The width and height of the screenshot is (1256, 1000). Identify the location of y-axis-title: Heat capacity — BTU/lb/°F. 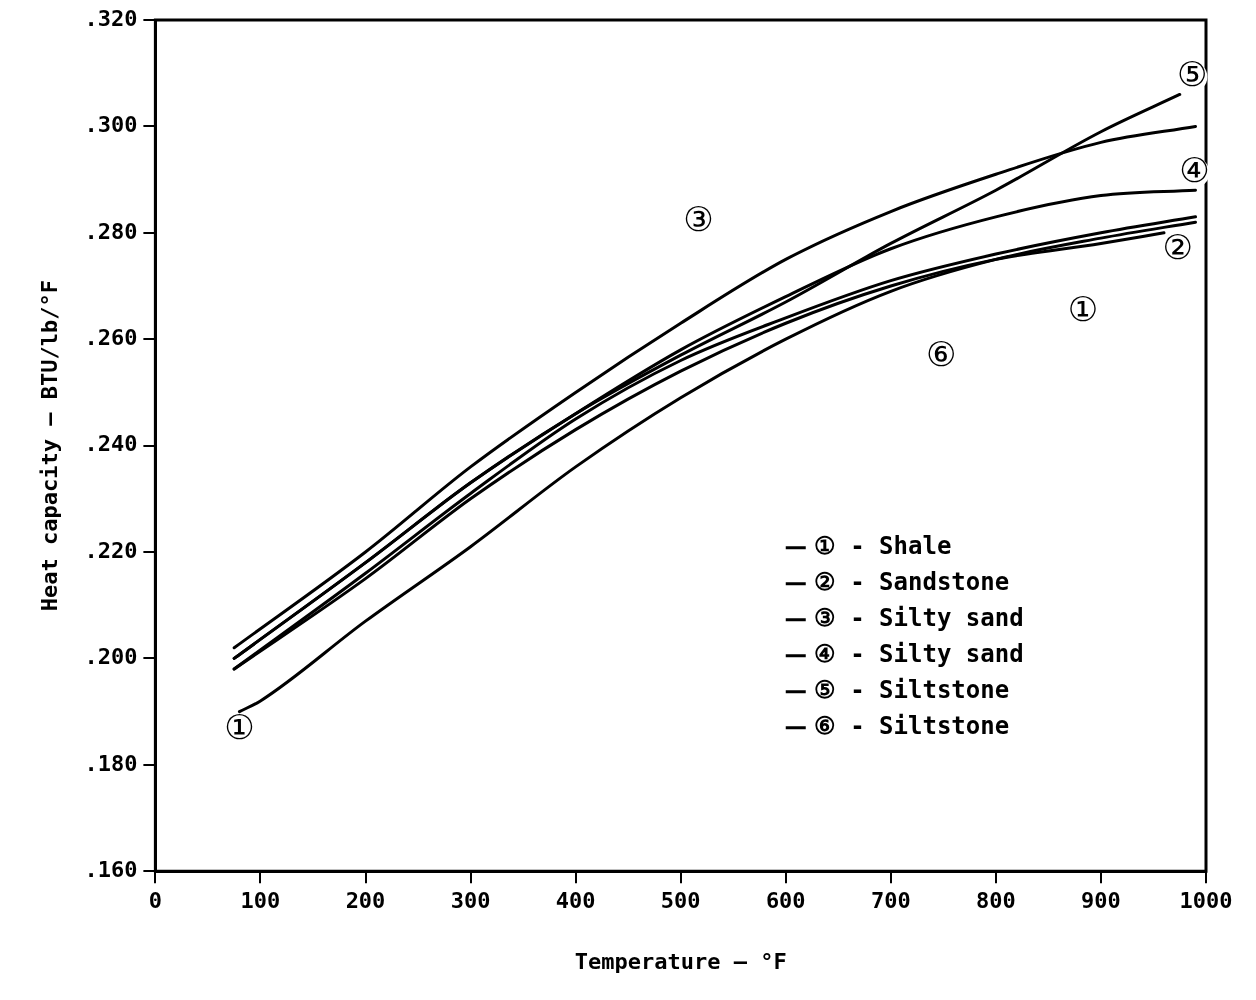
(49, 446).